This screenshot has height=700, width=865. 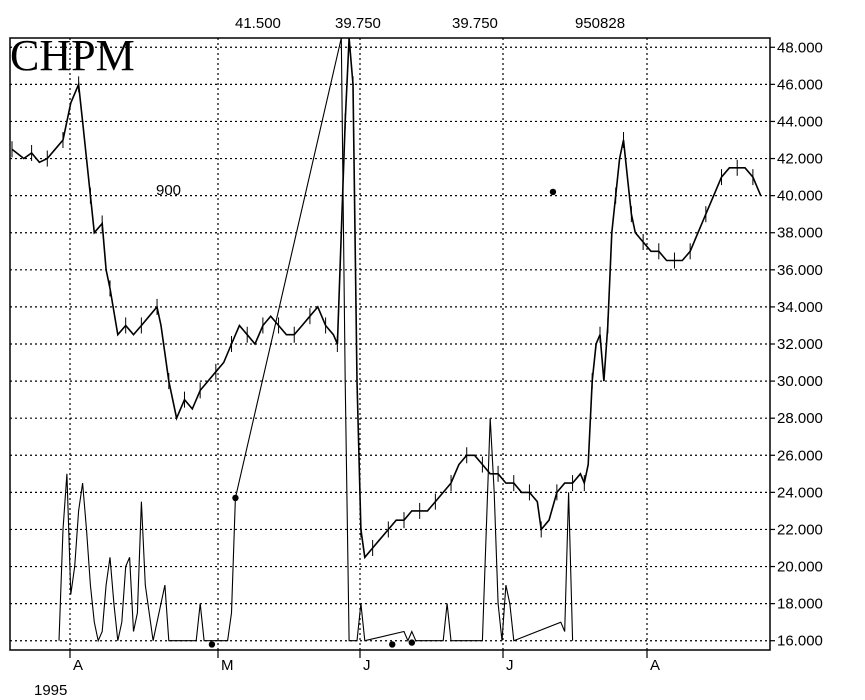 What do you see at coordinates (800, 270) in the screenshot?
I see `y-tick-label: 36.000` at bounding box center [800, 270].